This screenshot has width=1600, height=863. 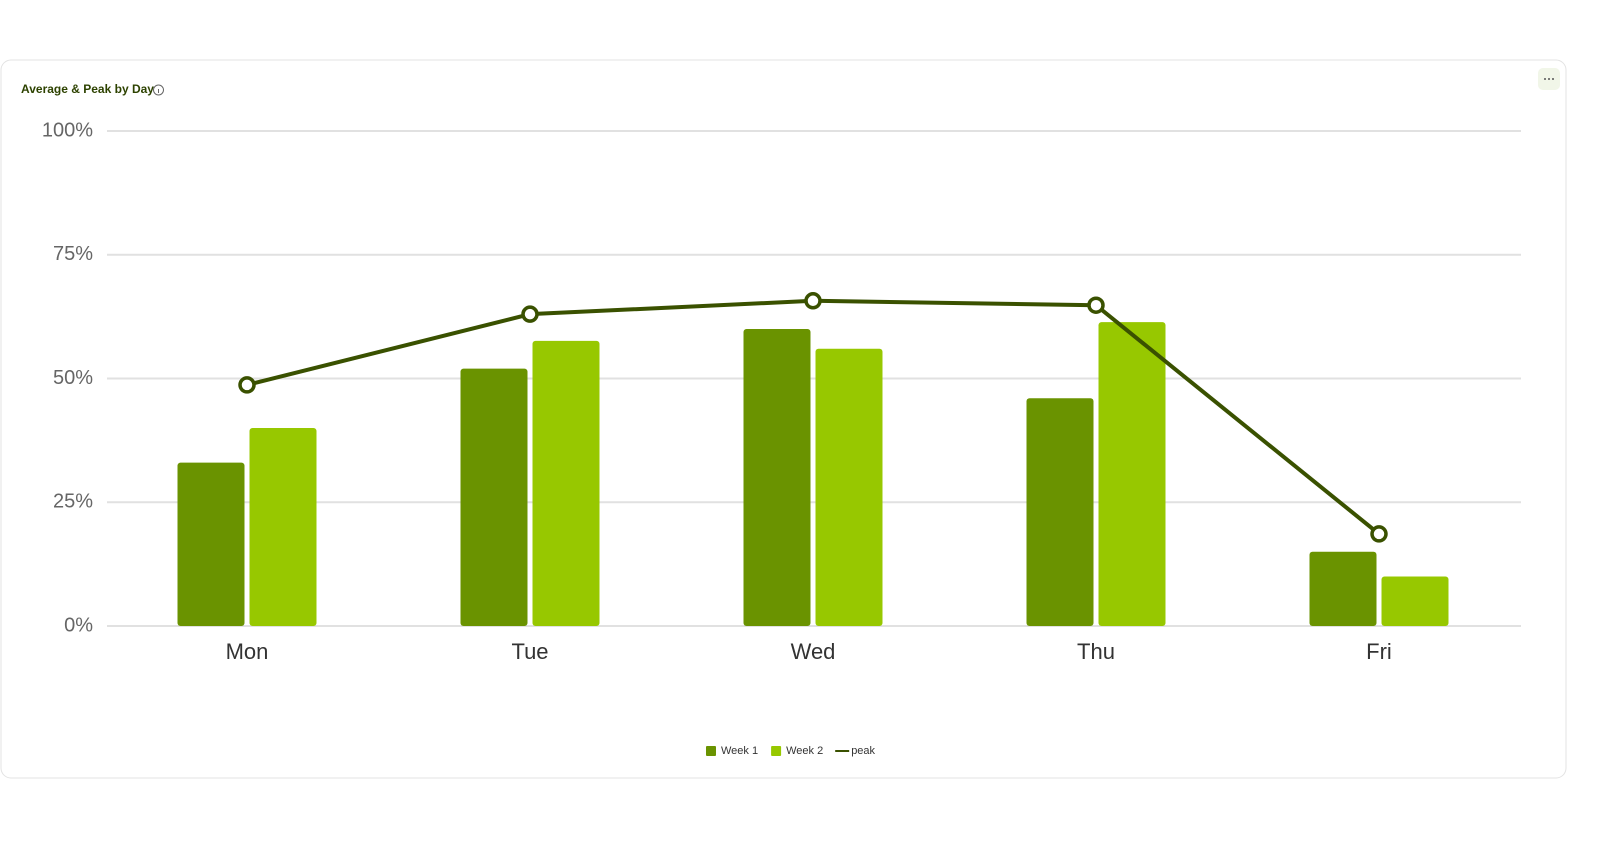 I want to click on info-icon, so click(x=158, y=90).